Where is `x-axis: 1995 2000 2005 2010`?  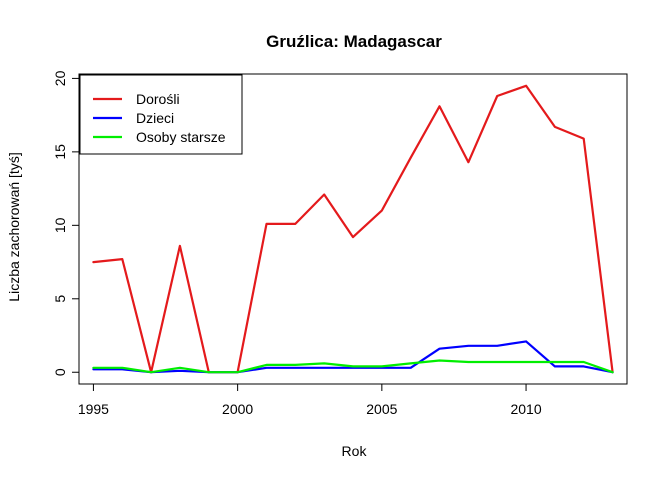 x-axis: 1995 2000 2005 2010 is located at coordinates (310, 400).